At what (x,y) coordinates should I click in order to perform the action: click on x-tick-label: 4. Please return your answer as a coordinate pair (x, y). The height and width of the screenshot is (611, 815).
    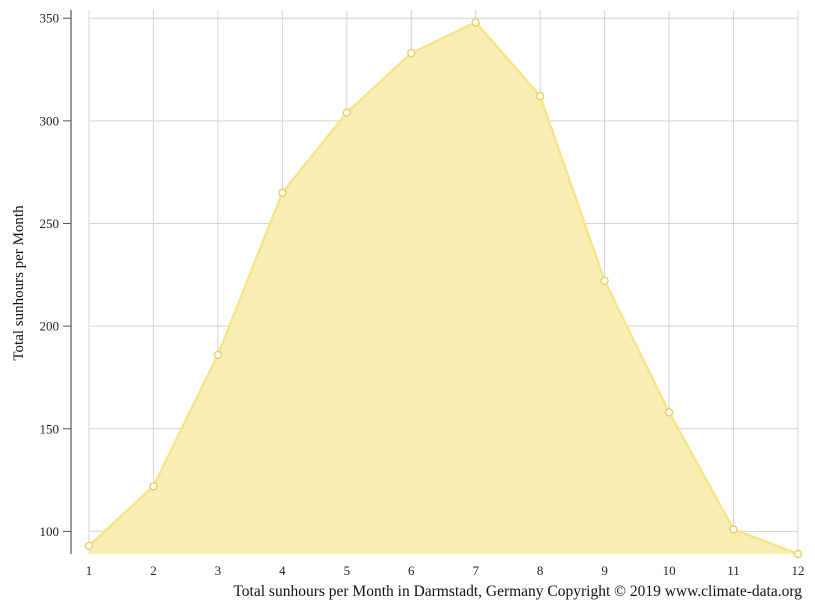
    Looking at the image, I should click on (282, 570).